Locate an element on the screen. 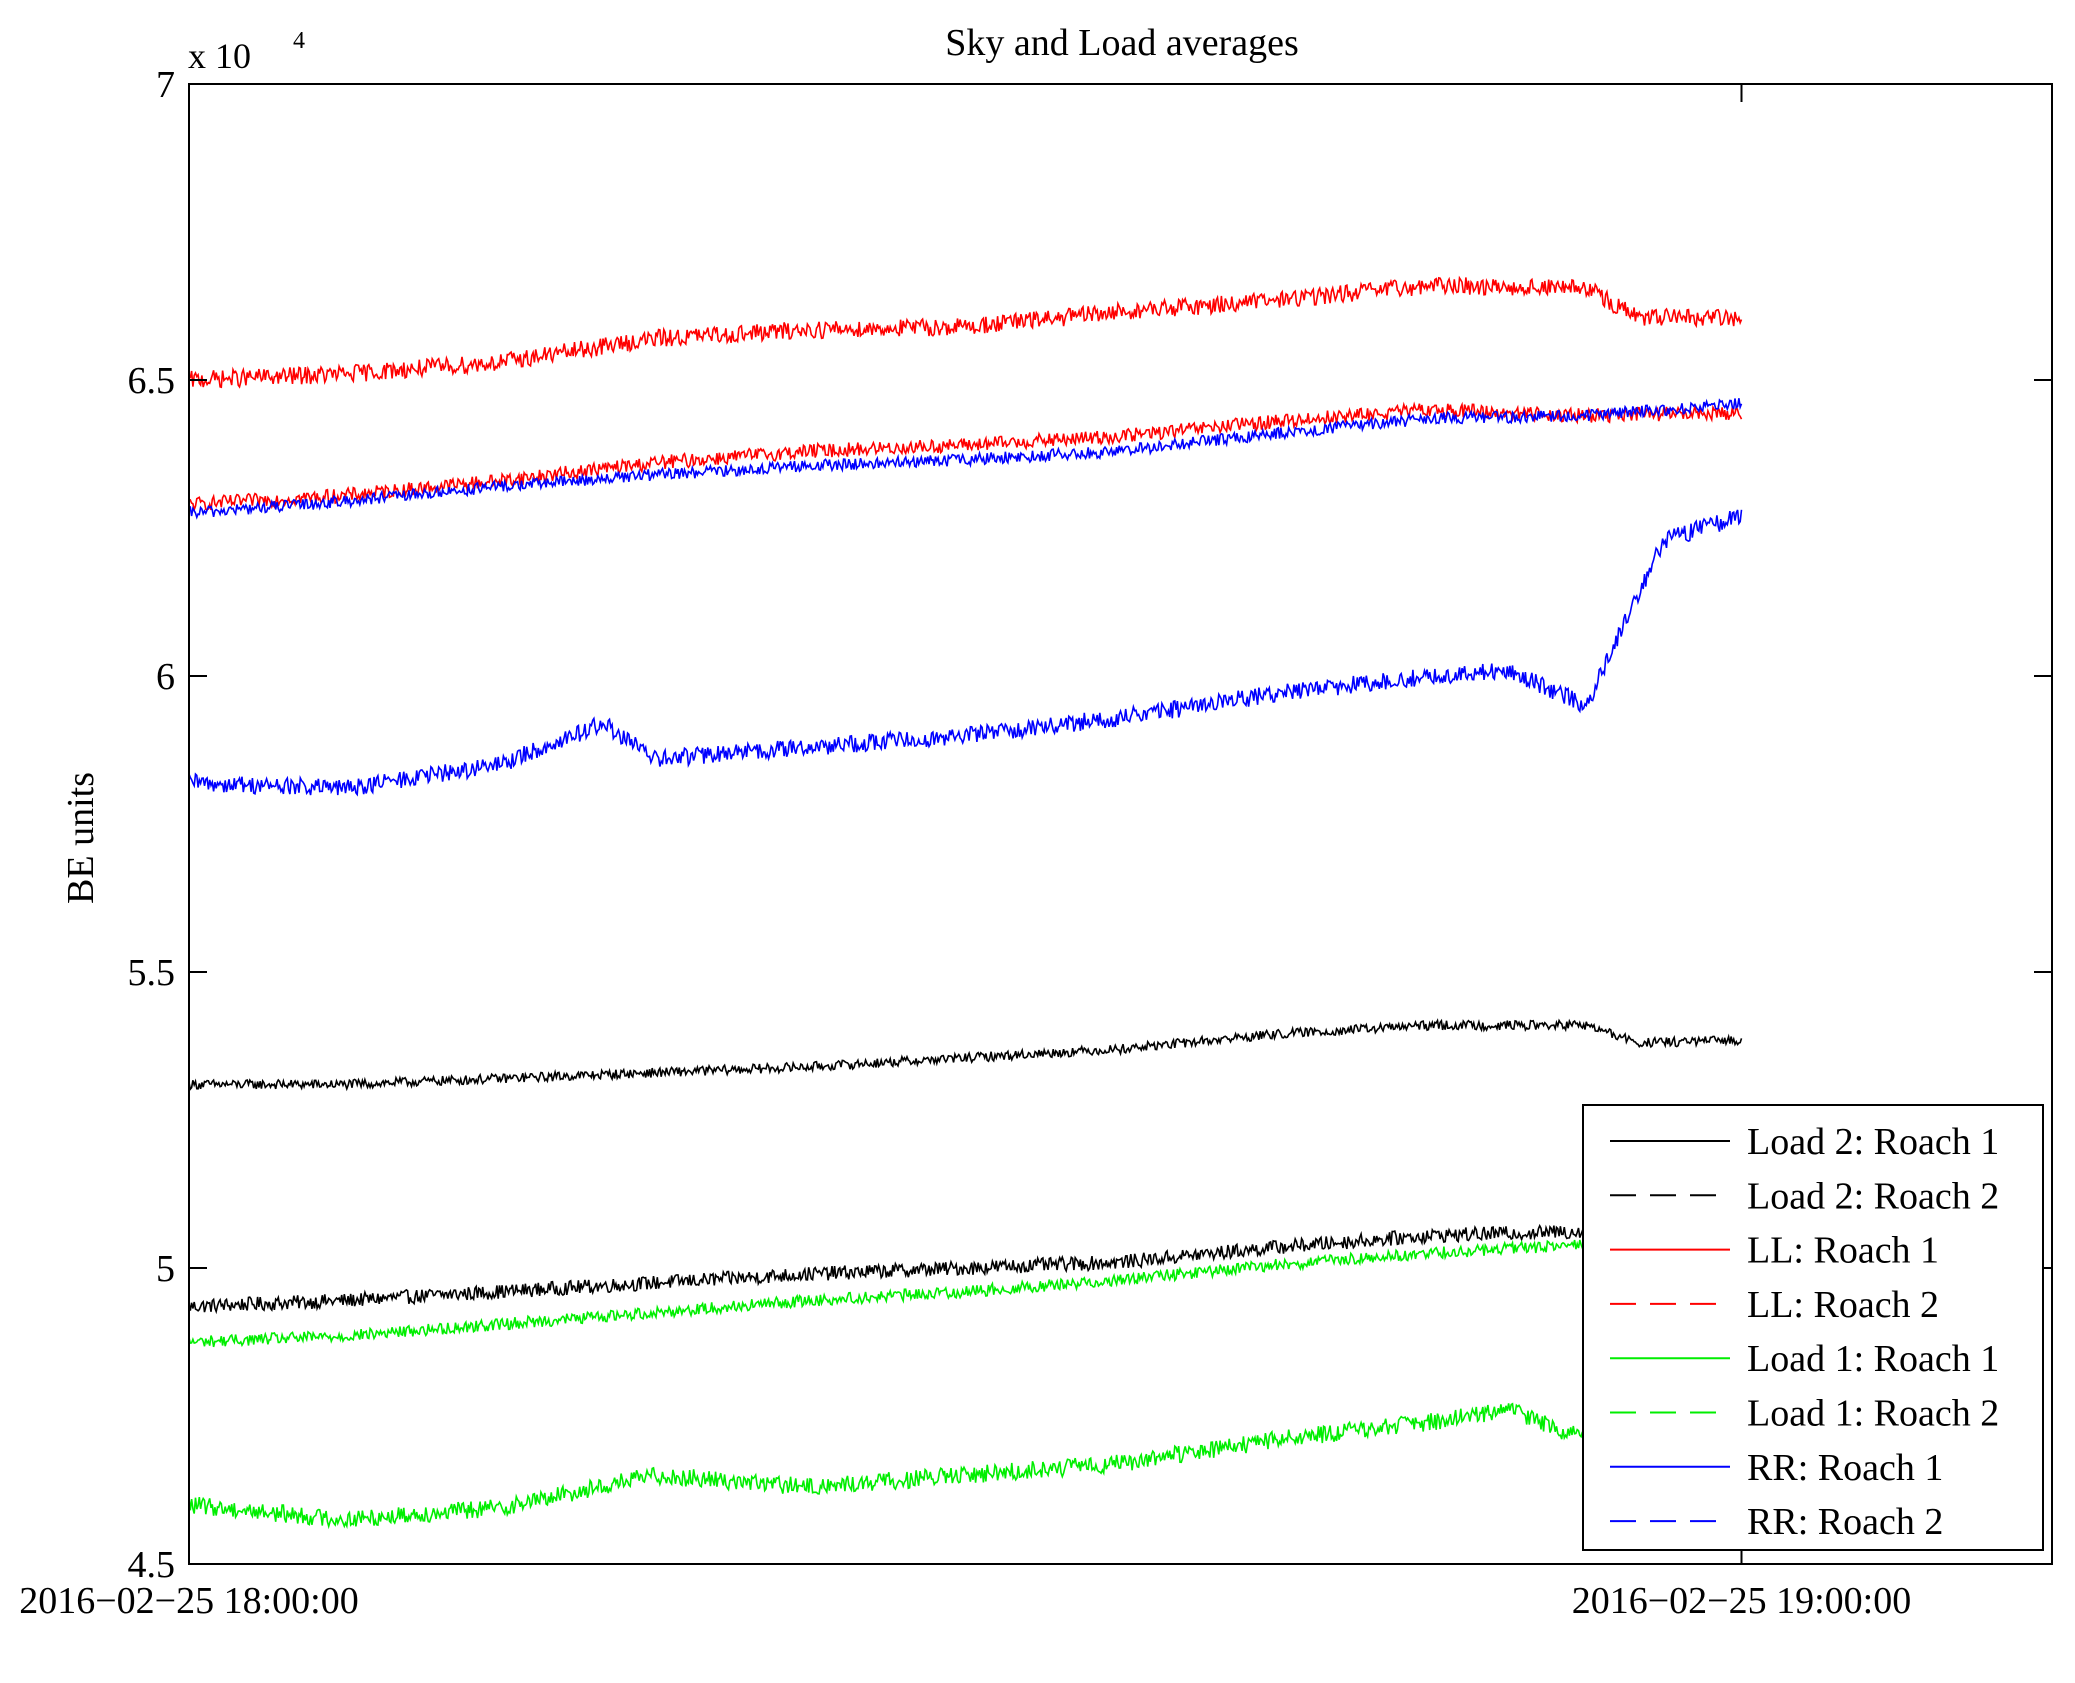 This screenshot has width=2075, height=1683. y-tick-label: 5 is located at coordinates (165, 1269).